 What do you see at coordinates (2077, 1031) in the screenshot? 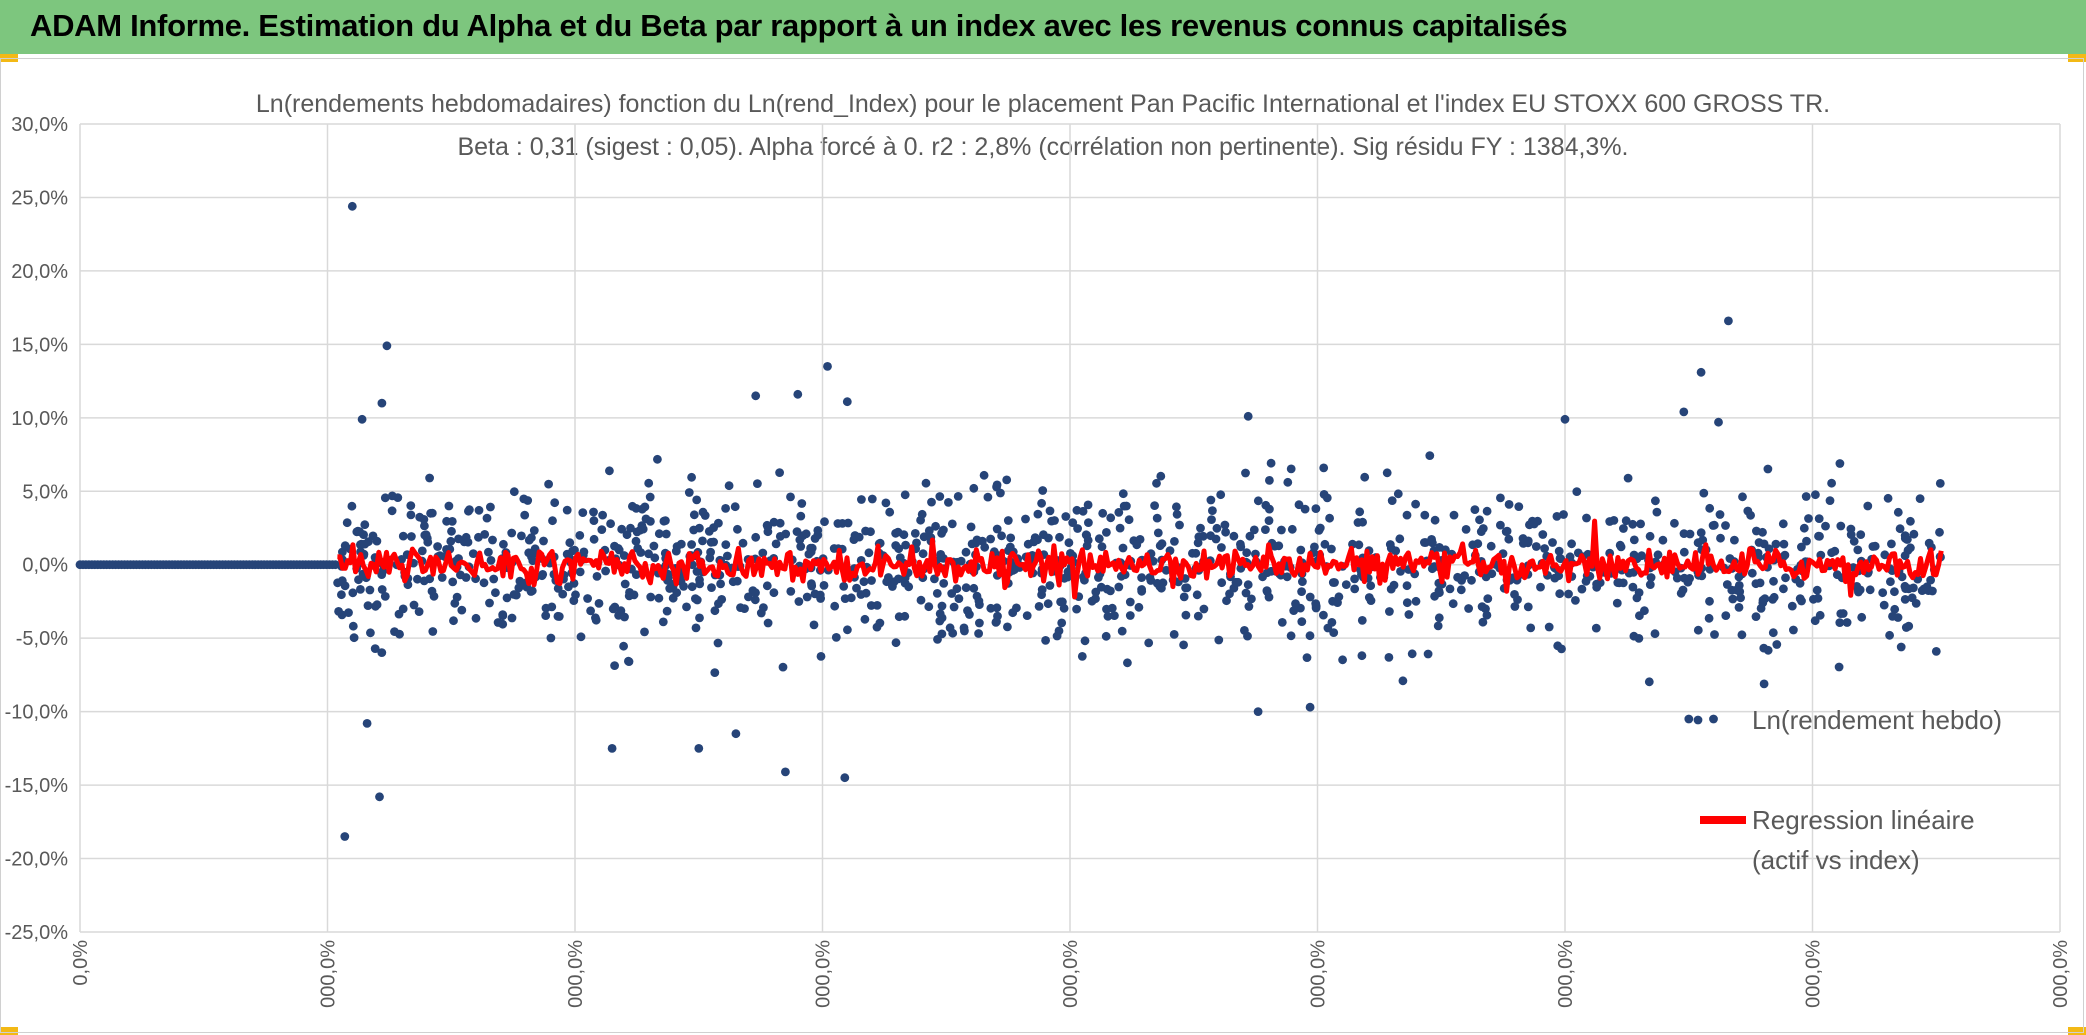
I see `corner-accent-bottom-right` at bounding box center [2077, 1031].